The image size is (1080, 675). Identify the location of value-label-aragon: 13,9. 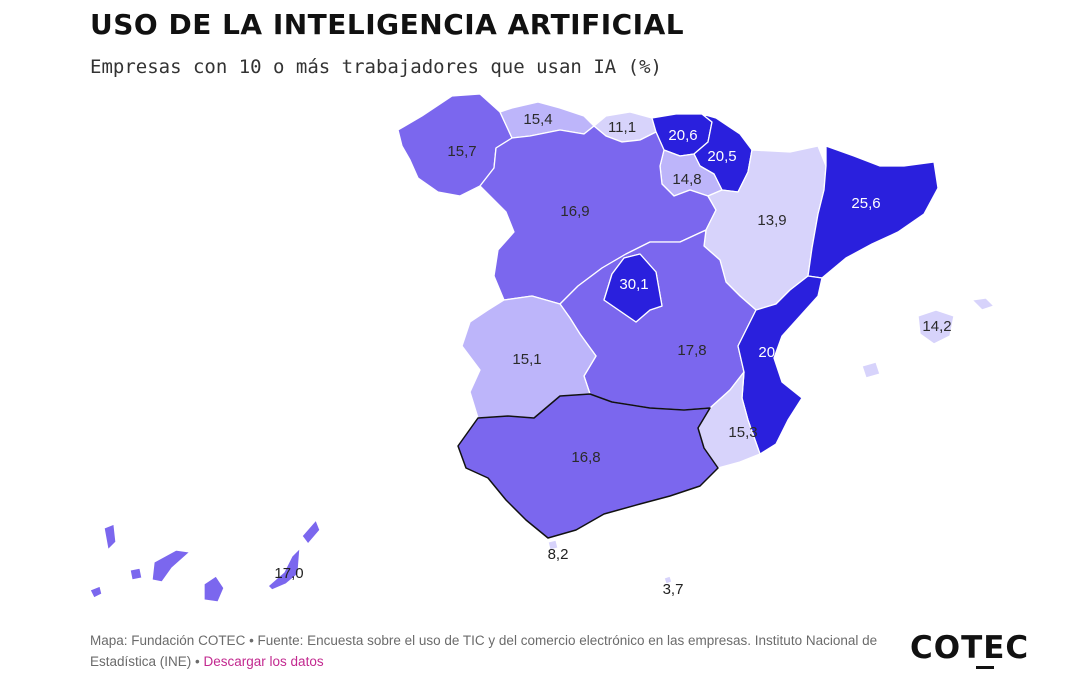
(771, 220).